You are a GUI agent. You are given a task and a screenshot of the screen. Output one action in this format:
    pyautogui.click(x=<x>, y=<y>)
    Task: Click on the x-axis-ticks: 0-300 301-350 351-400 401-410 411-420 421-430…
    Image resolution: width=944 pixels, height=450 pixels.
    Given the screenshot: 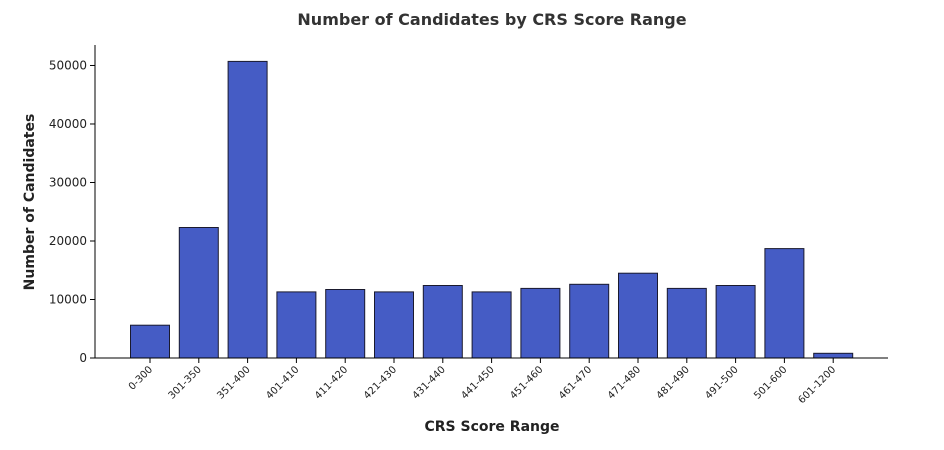 What is the action you would take?
    pyautogui.click(x=482, y=382)
    